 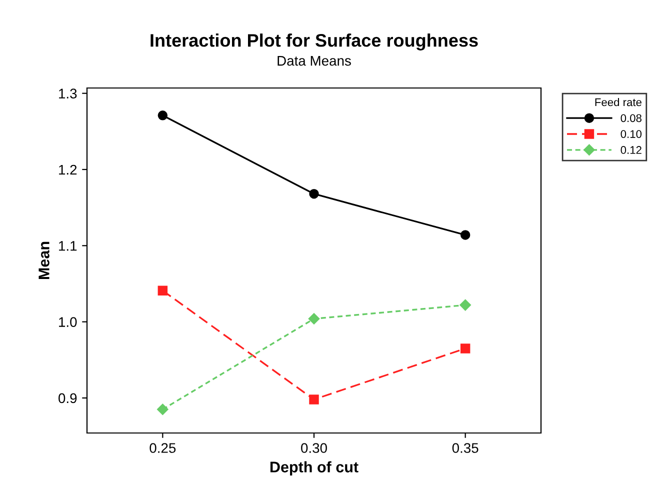 I want to click on y-tick-label: 1.1, so click(x=68, y=246).